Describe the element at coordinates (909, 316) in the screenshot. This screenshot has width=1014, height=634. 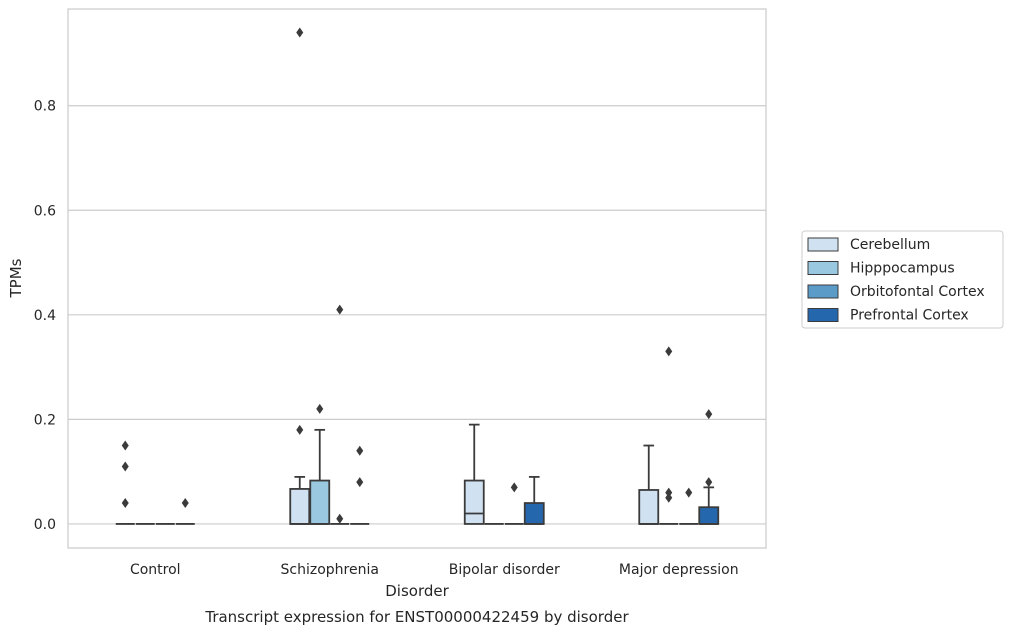
I see `legend-label: Prefrontal Cortex` at that location.